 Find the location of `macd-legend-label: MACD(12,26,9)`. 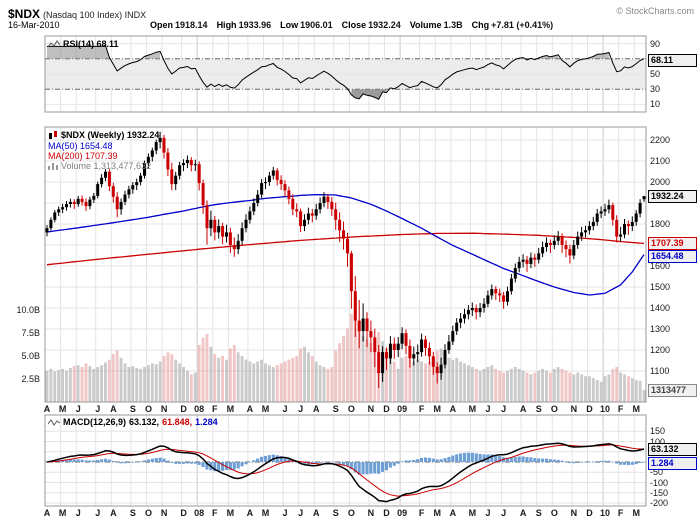

macd-legend-label: MACD(12,26,9) is located at coordinates (95, 422).